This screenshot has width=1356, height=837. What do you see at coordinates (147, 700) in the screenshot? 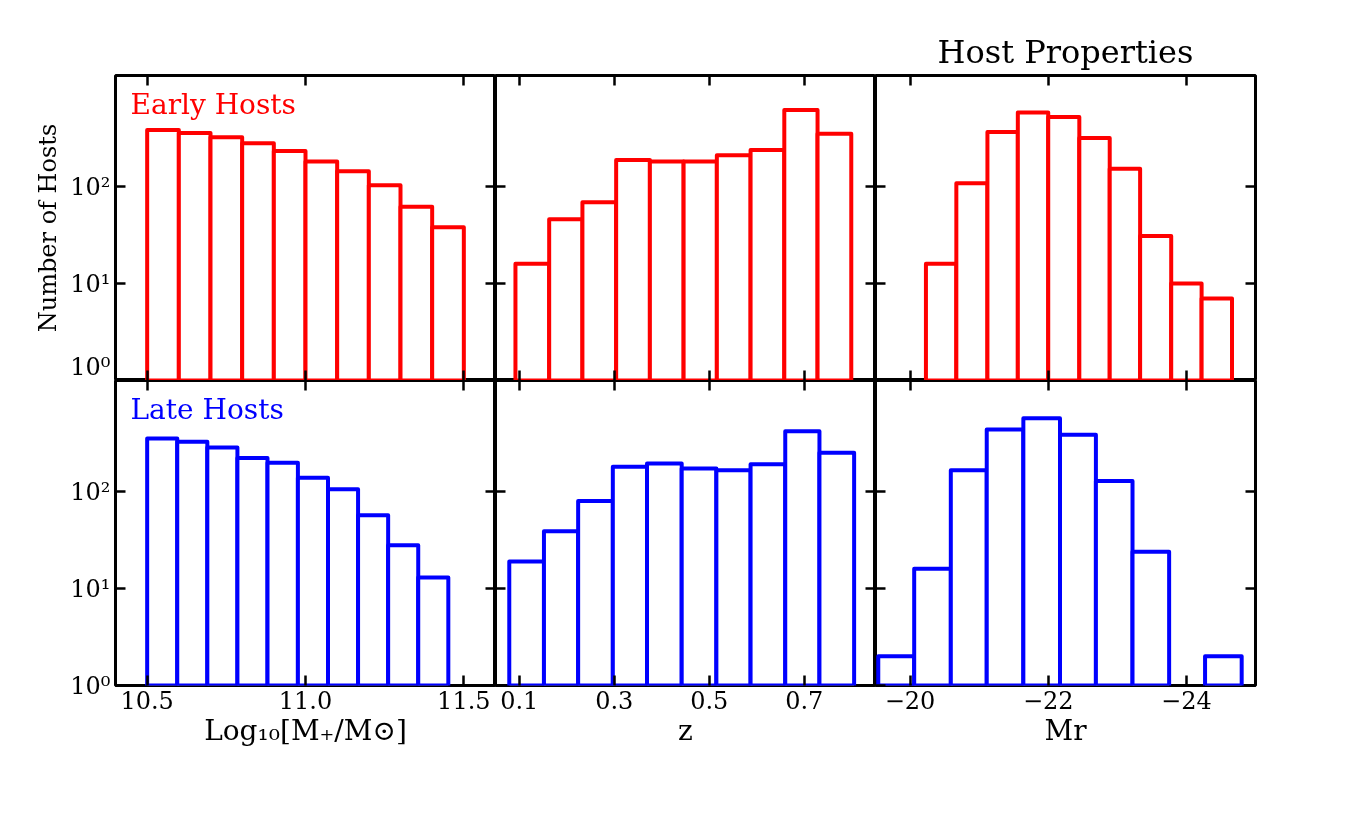
I see `x-tick-label: 10.5` at bounding box center [147, 700].